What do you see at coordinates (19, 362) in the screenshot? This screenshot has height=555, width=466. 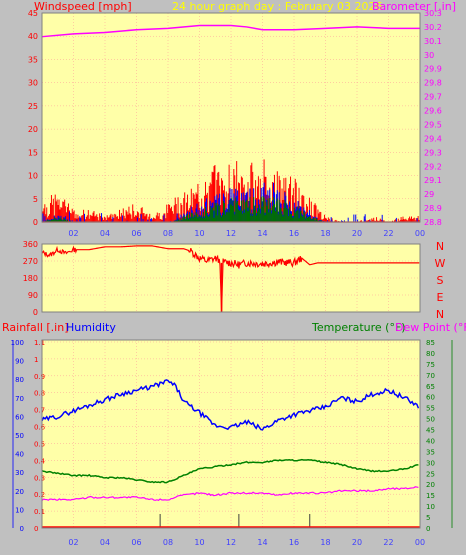 I see `humidity-tick: 90` at bounding box center [19, 362].